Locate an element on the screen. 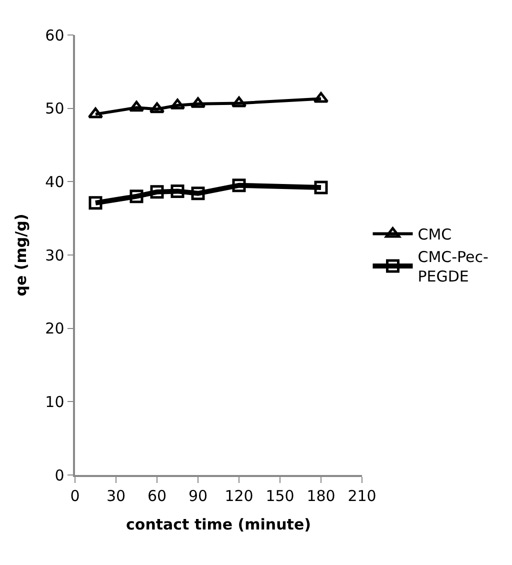  y-tick-label: 30 is located at coordinates (54, 255).